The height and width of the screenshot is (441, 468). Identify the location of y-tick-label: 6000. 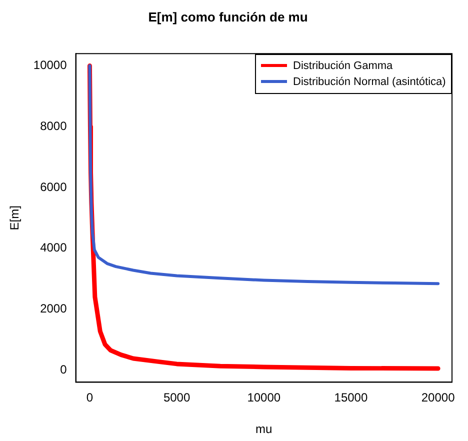
(54, 187).